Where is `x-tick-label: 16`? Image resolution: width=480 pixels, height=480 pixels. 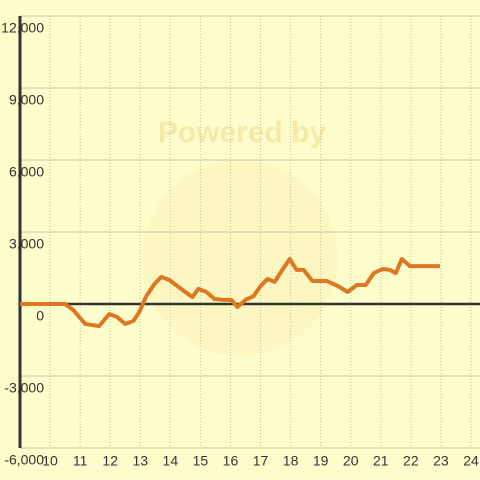
x-tick-label: 16 is located at coordinates (231, 461).